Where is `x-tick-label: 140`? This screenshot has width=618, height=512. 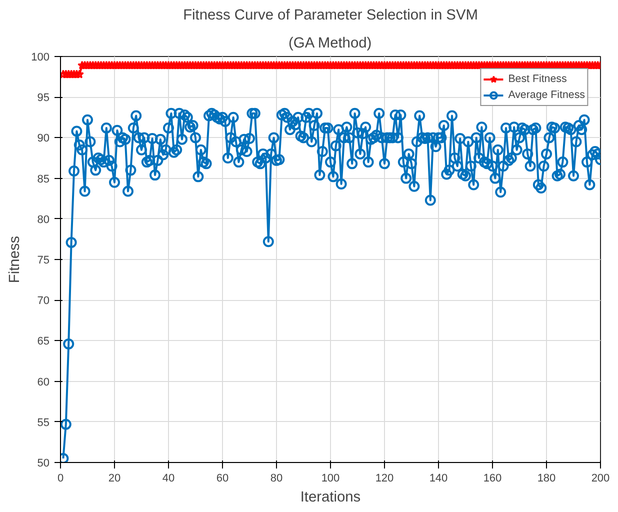
x-tick-label: 140 is located at coordinates (438, 478).